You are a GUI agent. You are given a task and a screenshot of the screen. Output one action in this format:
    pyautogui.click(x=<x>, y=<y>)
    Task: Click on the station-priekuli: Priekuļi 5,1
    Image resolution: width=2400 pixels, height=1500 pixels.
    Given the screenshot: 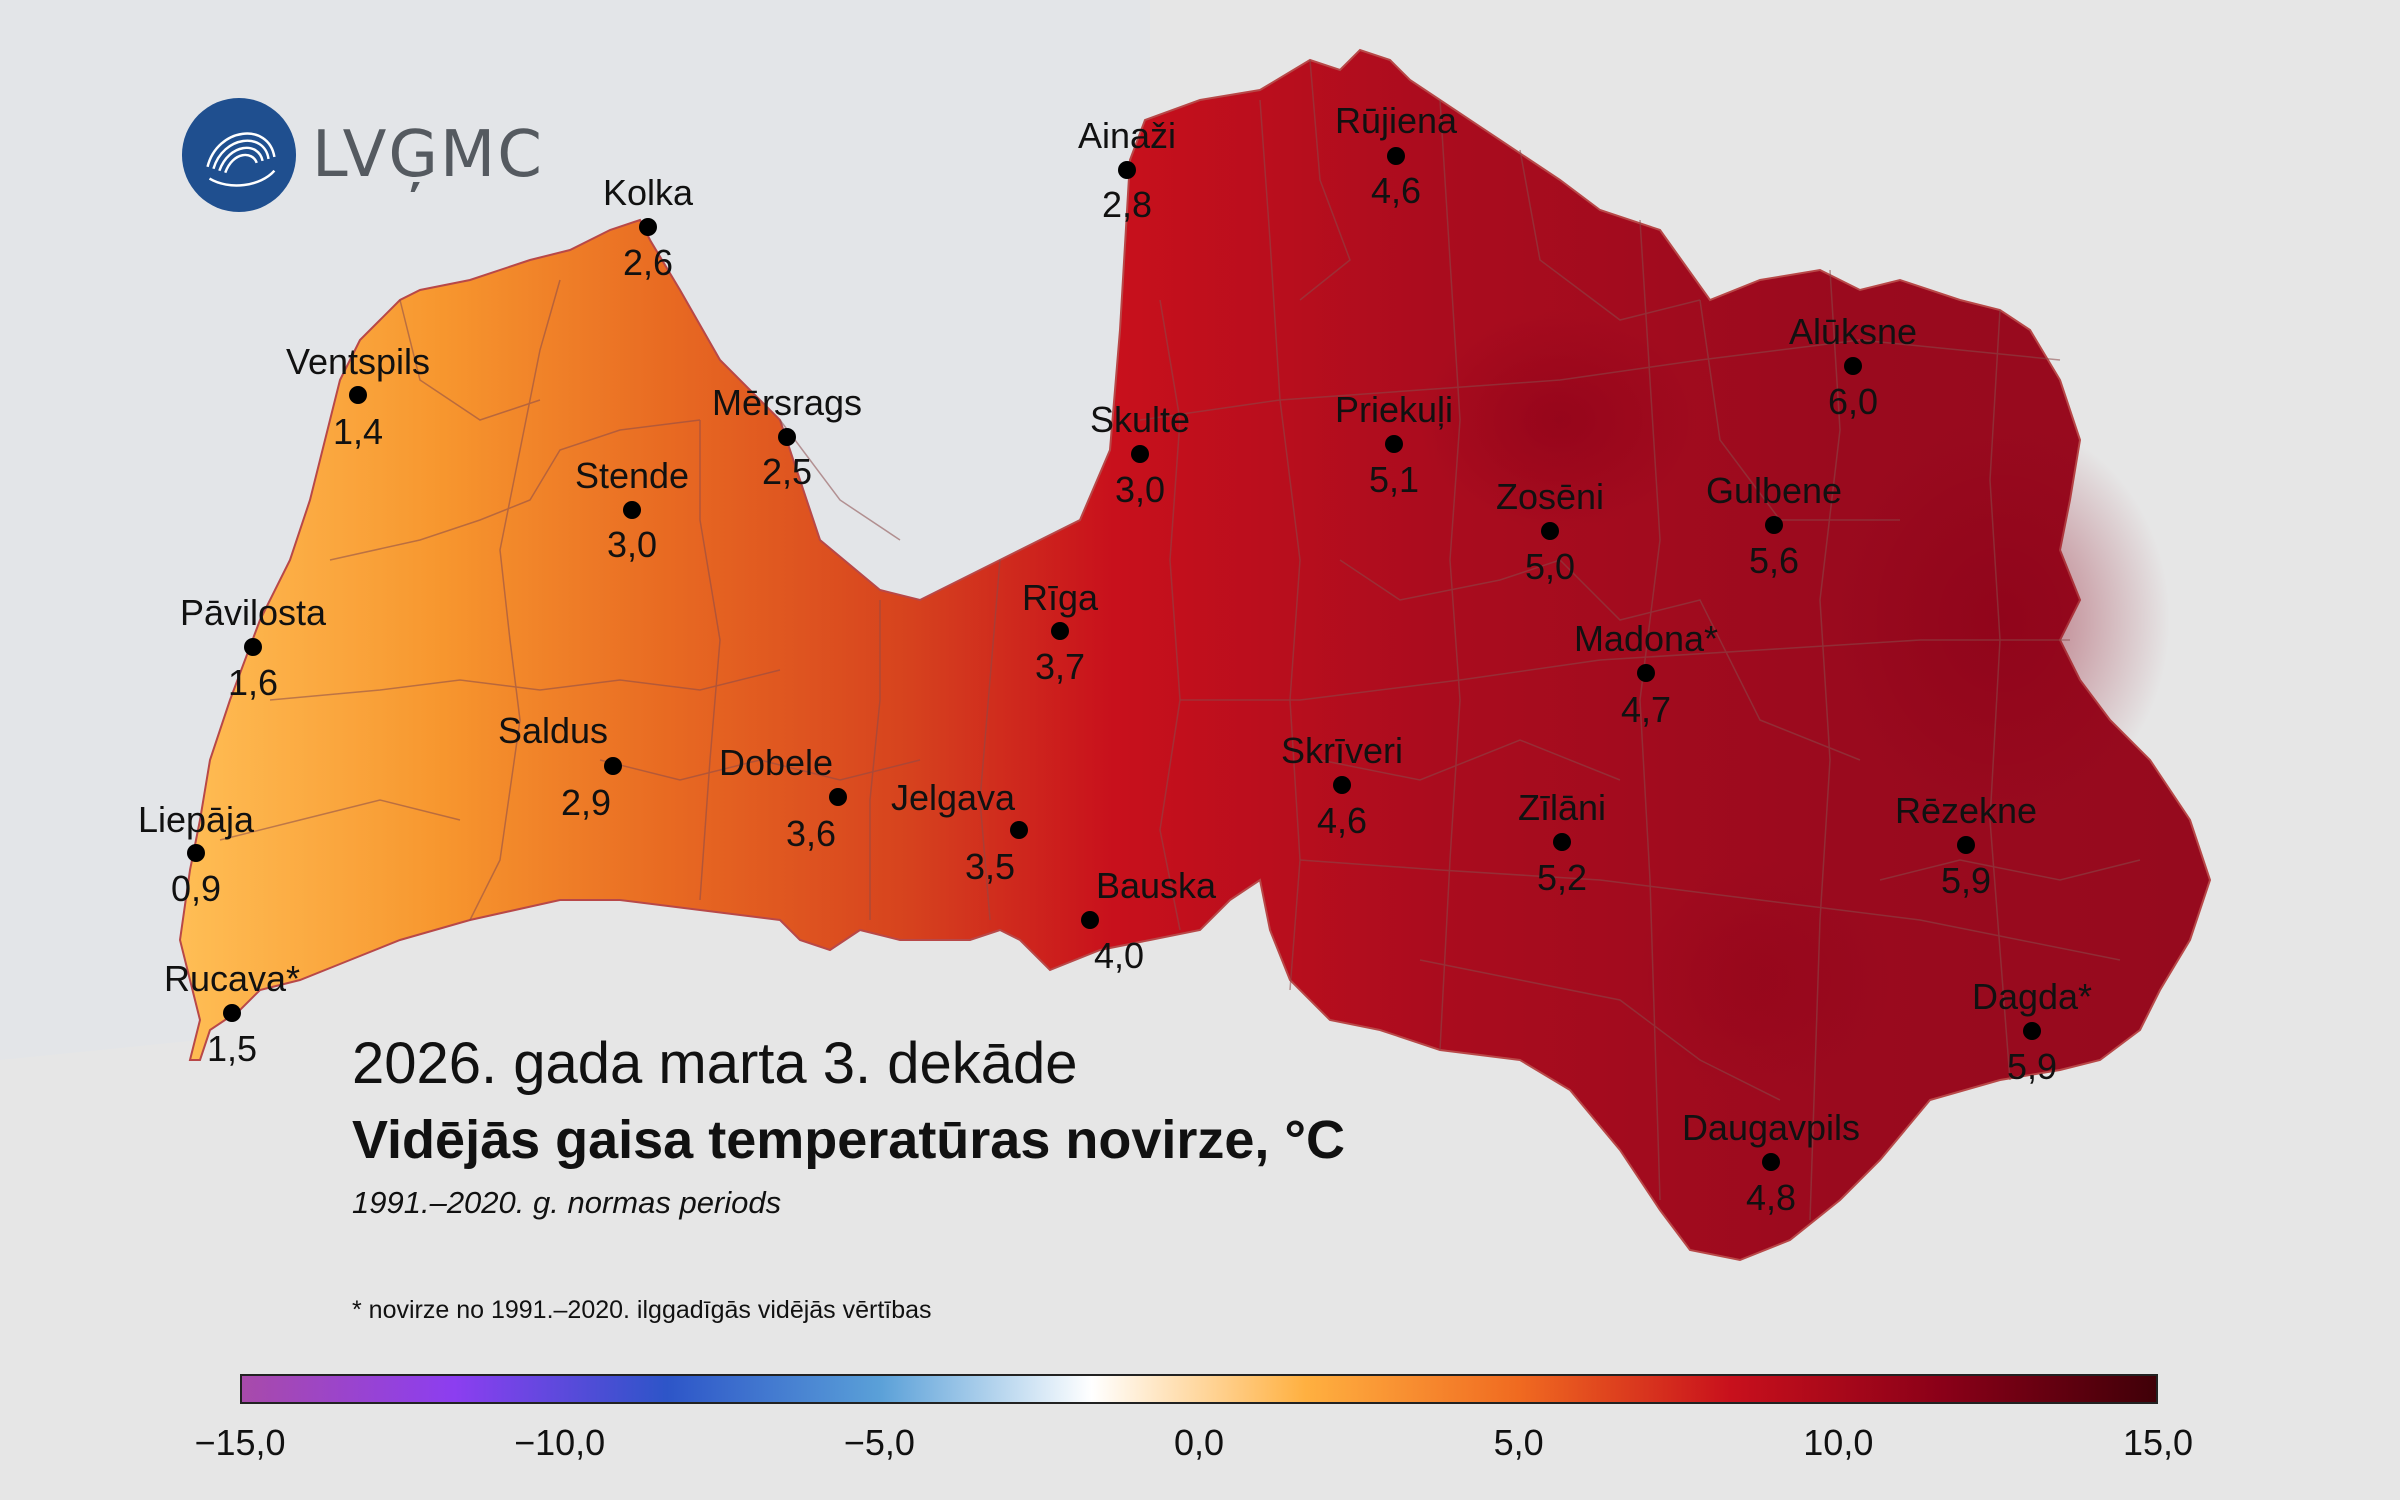 What is the action you would take?
    pyautogui.click(x=1394, y=444)
    